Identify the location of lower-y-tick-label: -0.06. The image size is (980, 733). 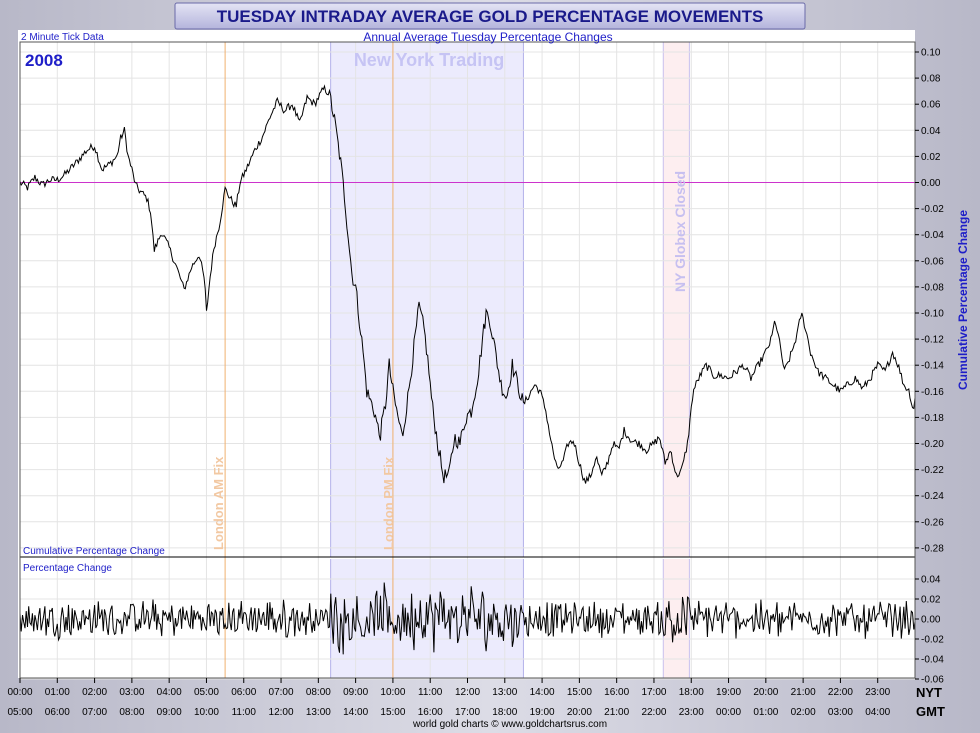
(932, 680).